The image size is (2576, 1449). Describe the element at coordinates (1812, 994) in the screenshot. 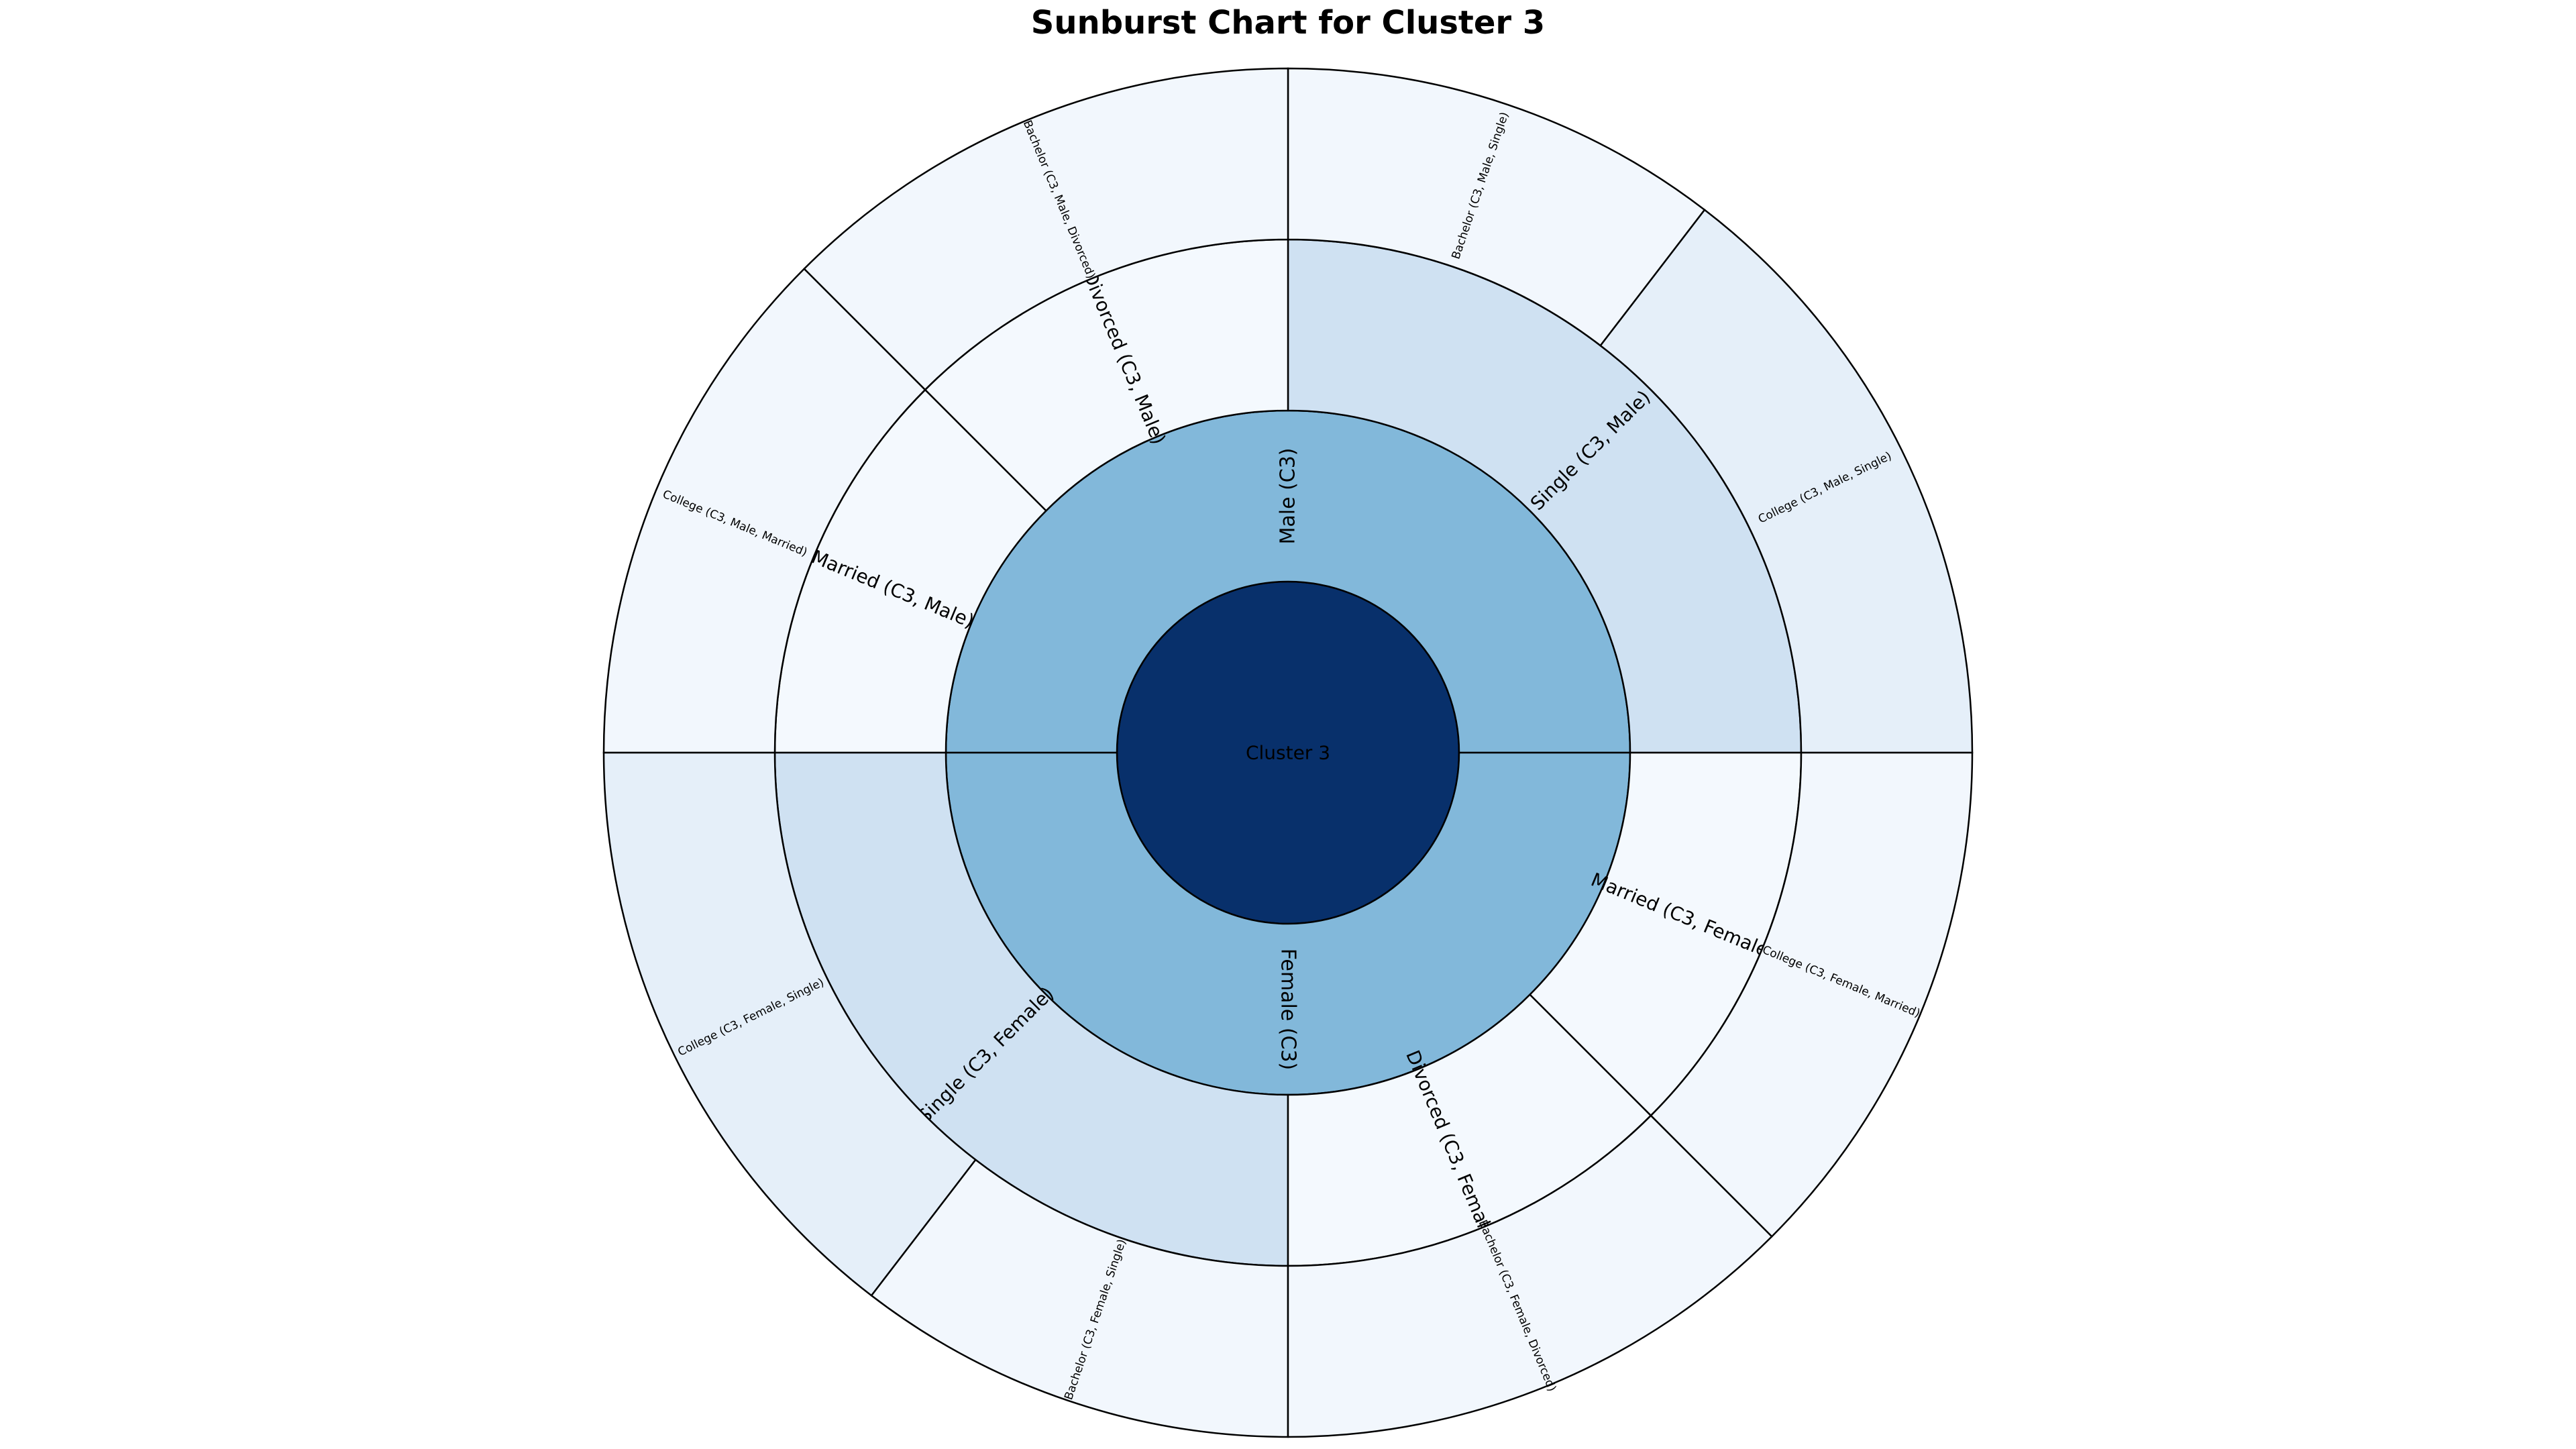

I see `segment-college-c3-female-married` at that location.